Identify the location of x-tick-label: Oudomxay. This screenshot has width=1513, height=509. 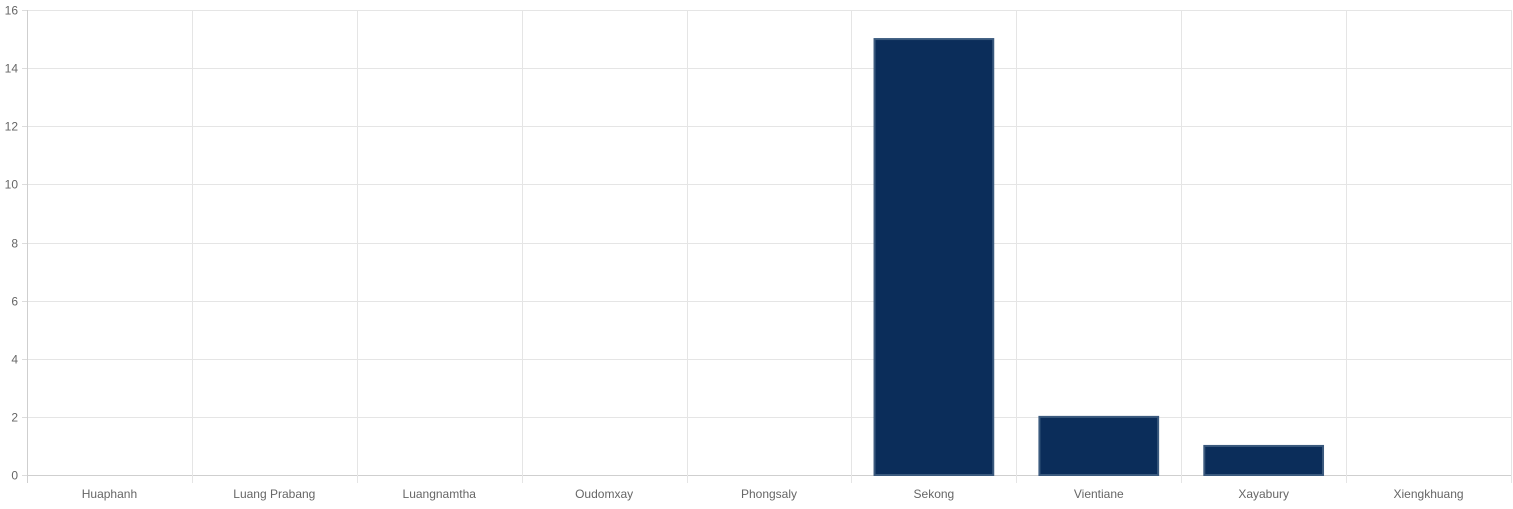
(604, 494).